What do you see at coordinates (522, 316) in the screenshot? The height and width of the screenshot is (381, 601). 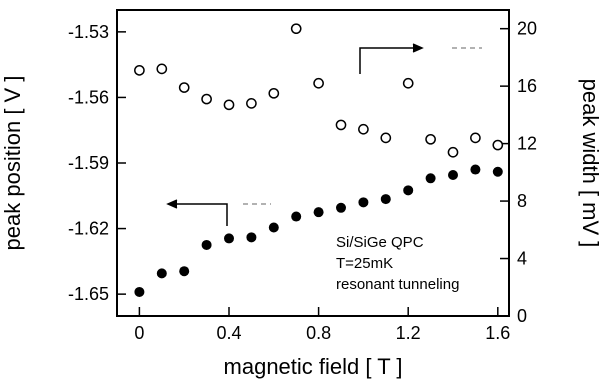 I see `y-right-tick-label: 0` at bounding box center [522, 316].